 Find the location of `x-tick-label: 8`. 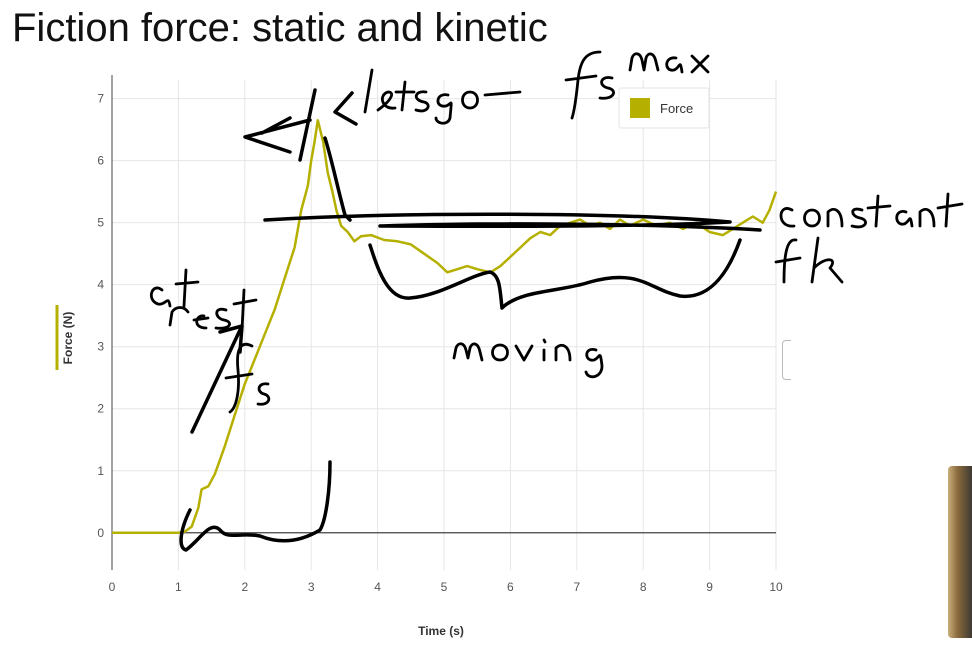

x-tick-label: 8 is located at coordinates (643, 587).